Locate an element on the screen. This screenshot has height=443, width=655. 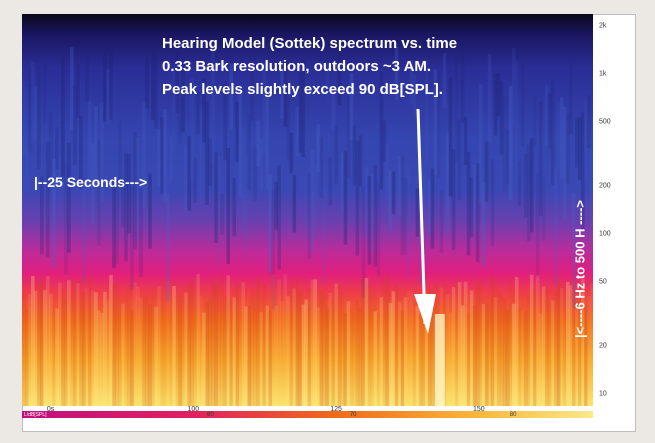
x-tick-label: 125 is located at coordinates (336, 409).